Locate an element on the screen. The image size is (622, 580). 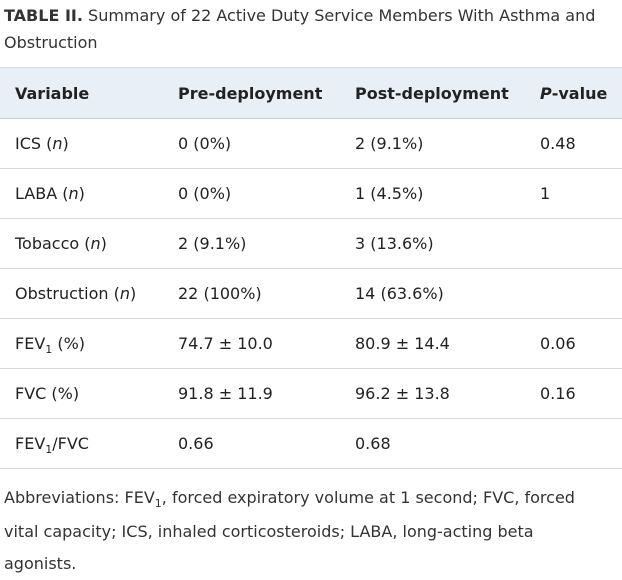
variable-name: Obstruction is located at coordinates (62, 293).